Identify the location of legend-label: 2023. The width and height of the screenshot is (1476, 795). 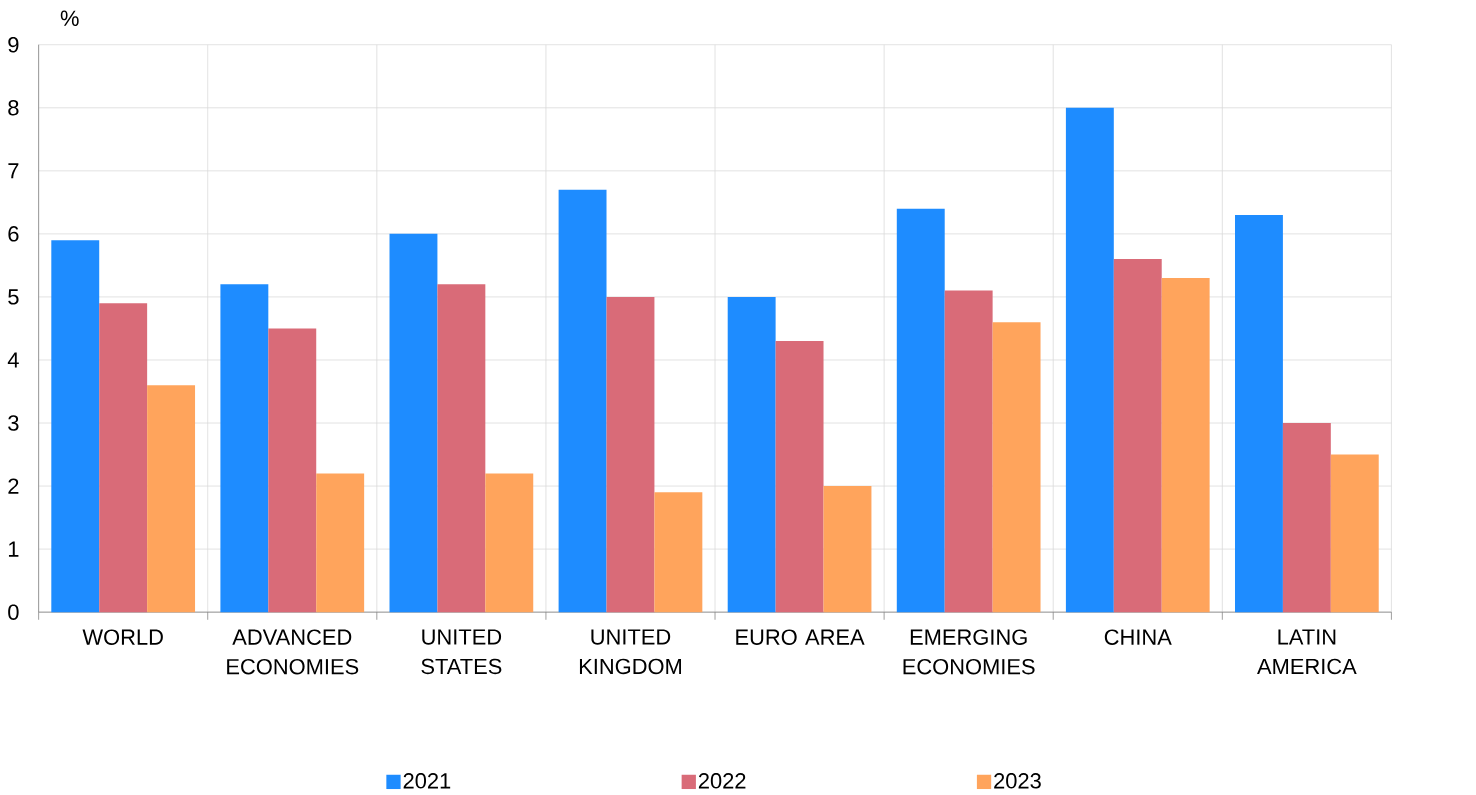
(1017, 780).